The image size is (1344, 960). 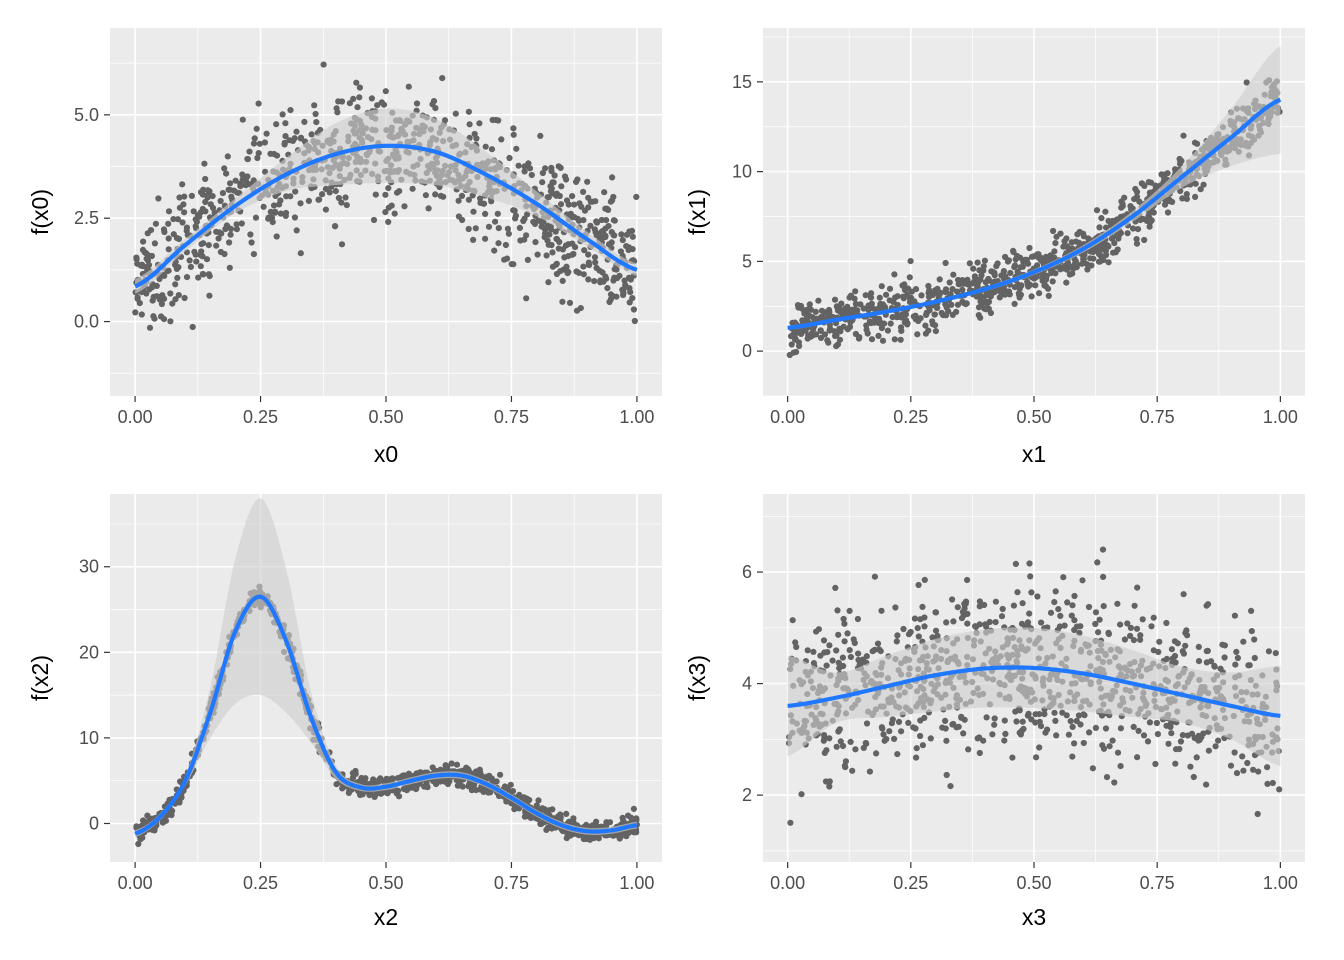 I want to click on y-axis-title: f(x3), so click(x=697, y=678).